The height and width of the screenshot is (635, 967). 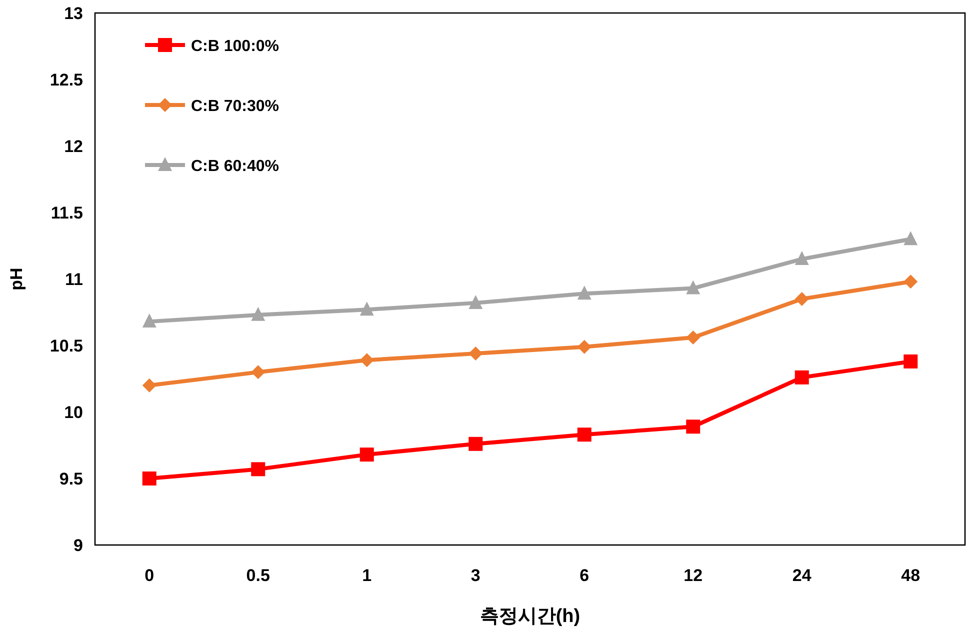 I want to click on y-tick-label: 11.5, so click(x=66, y=213).